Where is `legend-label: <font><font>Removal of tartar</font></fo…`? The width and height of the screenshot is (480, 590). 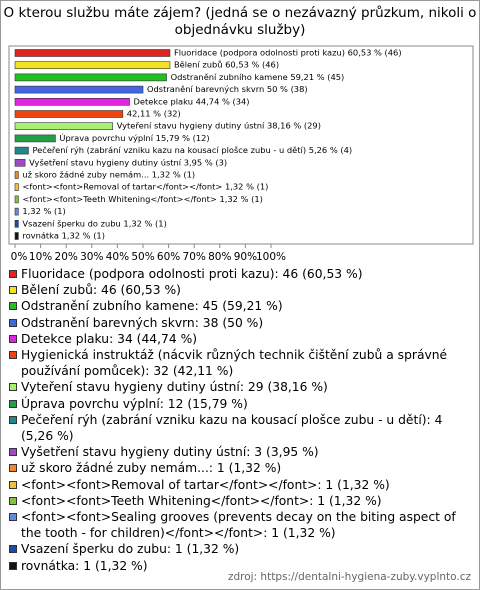 legend-label: <font><font>Removal of tartar</font></fo… is located at coordinates (205, 484).